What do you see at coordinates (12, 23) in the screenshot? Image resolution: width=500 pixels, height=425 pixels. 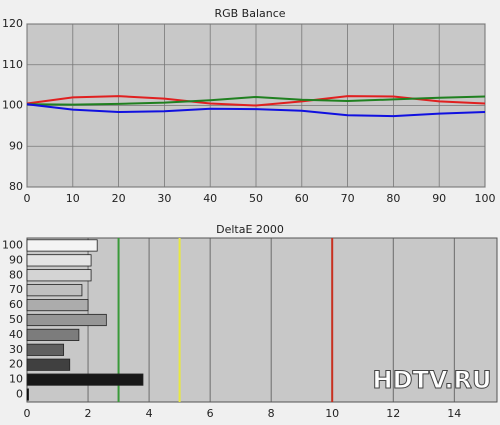 I see `y-tick-label: 120` at bounding box center [12, 23].